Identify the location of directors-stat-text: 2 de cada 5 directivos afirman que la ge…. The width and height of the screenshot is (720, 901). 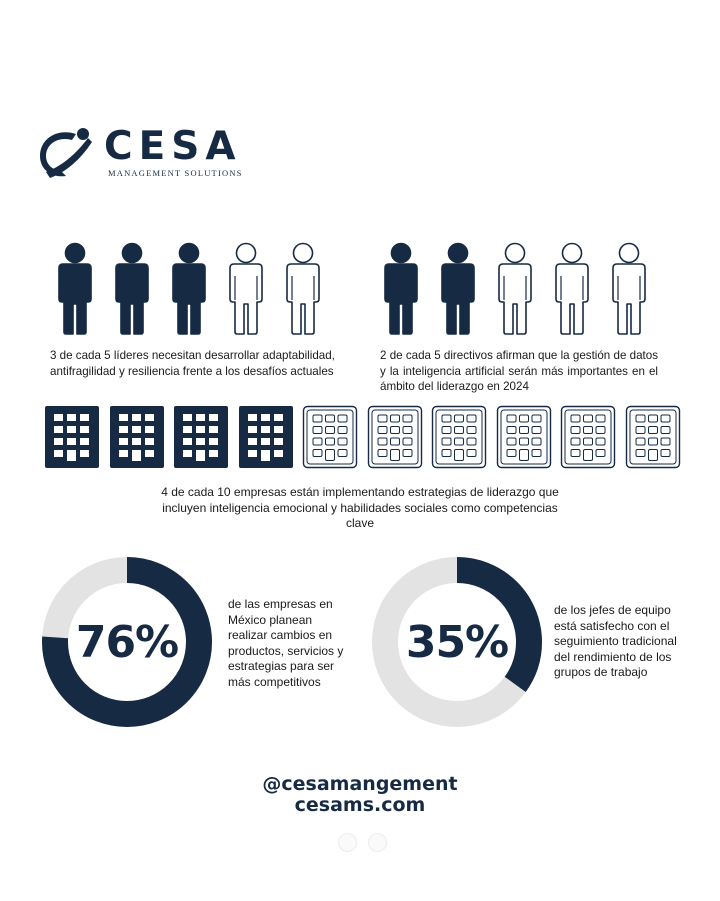
(519, 371).